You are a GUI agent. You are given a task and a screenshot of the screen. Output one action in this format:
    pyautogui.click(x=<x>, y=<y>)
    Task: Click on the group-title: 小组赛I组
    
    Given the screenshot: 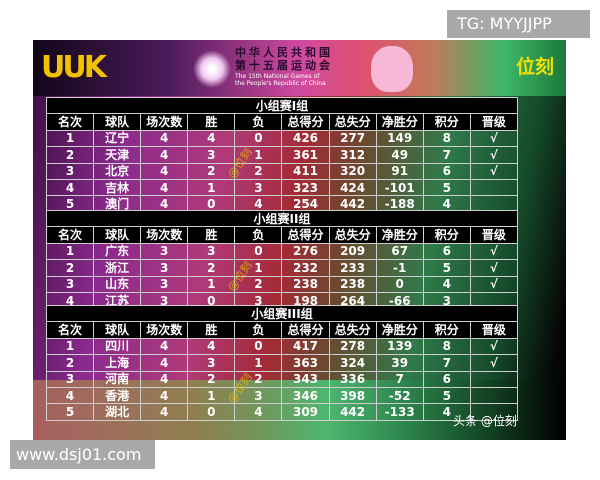 What is the action you would take?
    pyautogui.click(x=282, y=105)
    